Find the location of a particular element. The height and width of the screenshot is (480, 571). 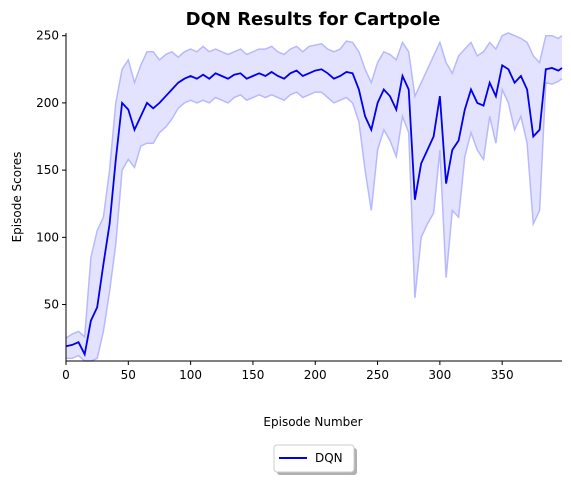

y-tick-label: 250 is located at coordinates (47, 36).